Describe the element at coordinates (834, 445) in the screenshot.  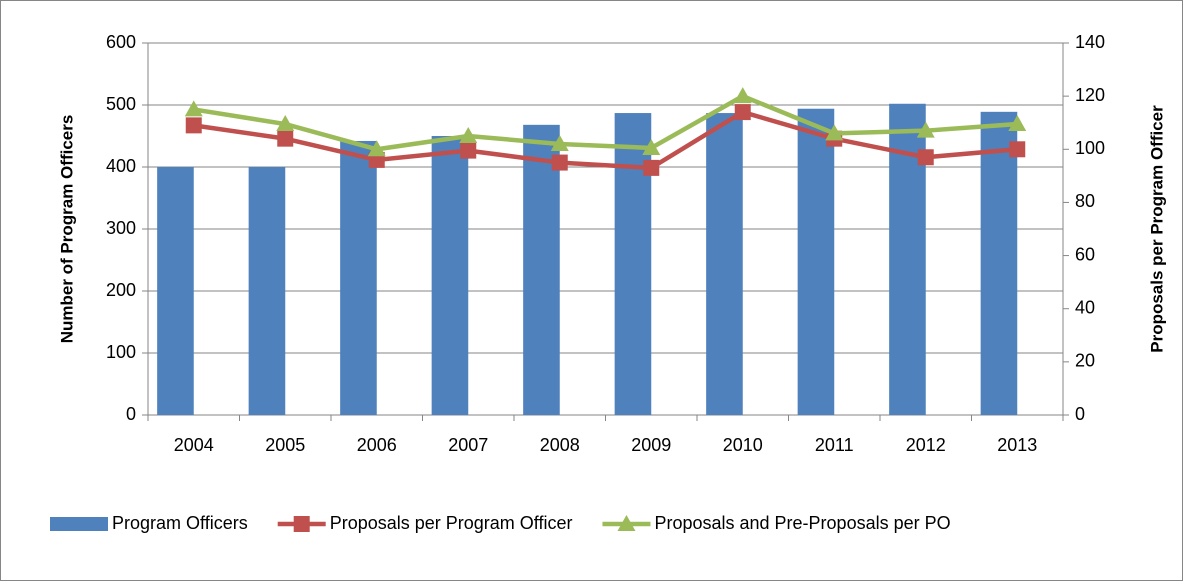
I see `x-tick-label: 2011` at that location.